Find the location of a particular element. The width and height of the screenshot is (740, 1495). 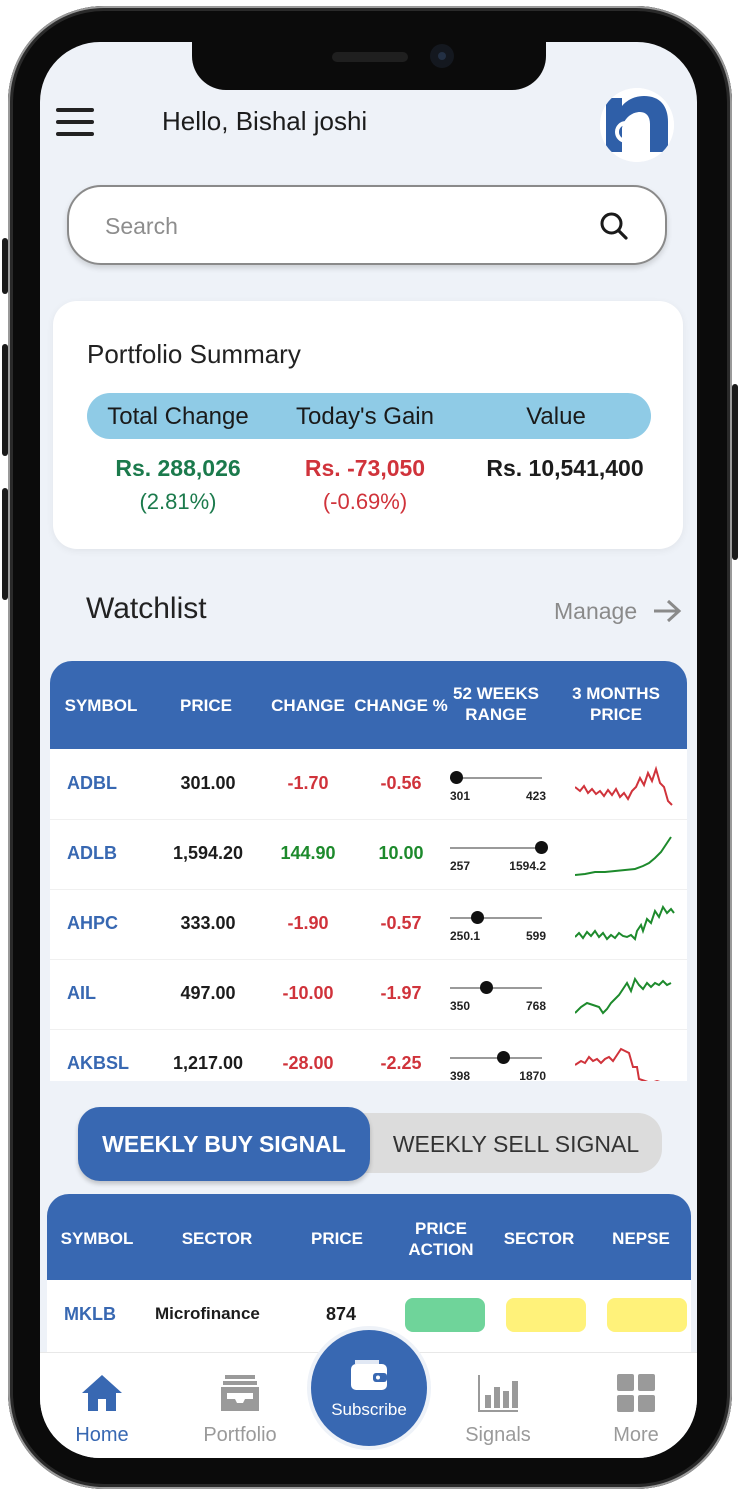

table-row: MKLB Microfinance 874 is located at coordinates (369, 1320).